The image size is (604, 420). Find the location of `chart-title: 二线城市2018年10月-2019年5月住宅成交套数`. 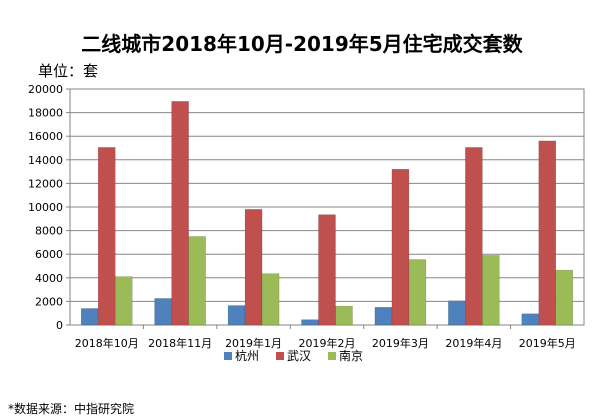

chart-title: 二线城市2018年10月-2019年5月住宅成交套数 is located at coordinates (302, 44).